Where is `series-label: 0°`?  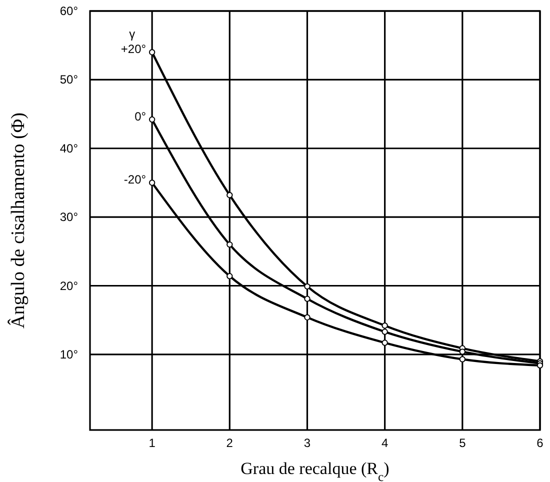
series-label: 0° is located at coordinates (140, 117).